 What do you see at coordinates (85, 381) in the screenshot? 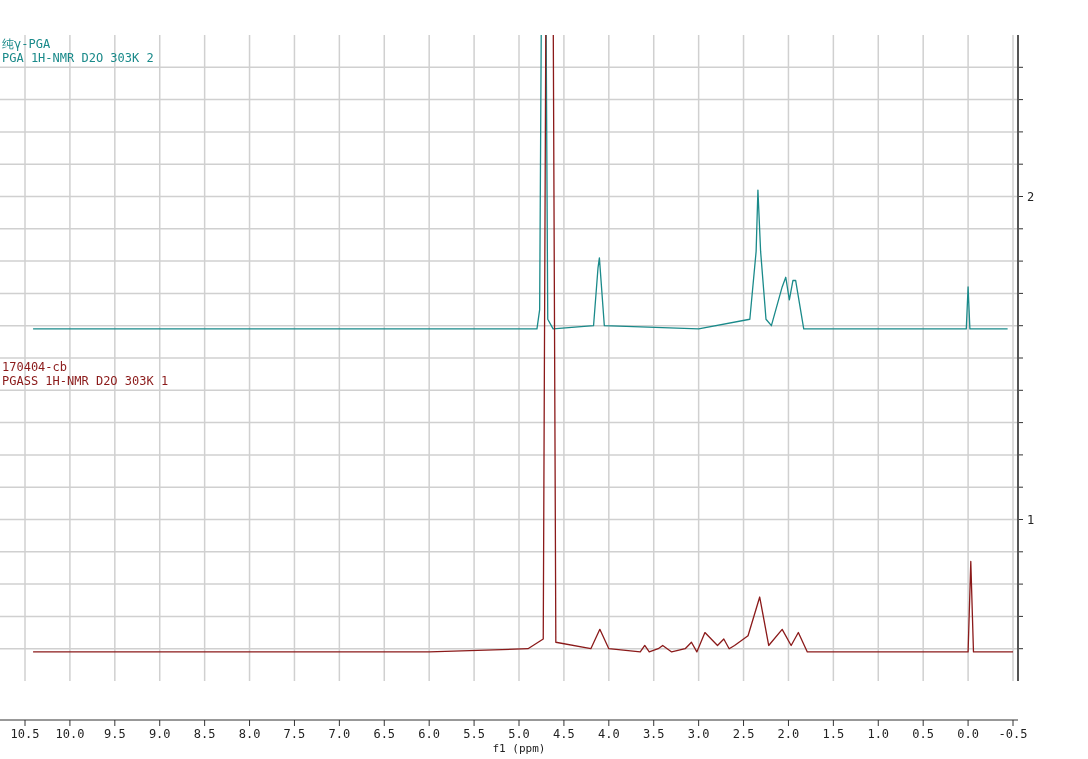
I see `annotation: PGASS 1H-NMR D2O 303K 1` at bounding box center [85, 381].